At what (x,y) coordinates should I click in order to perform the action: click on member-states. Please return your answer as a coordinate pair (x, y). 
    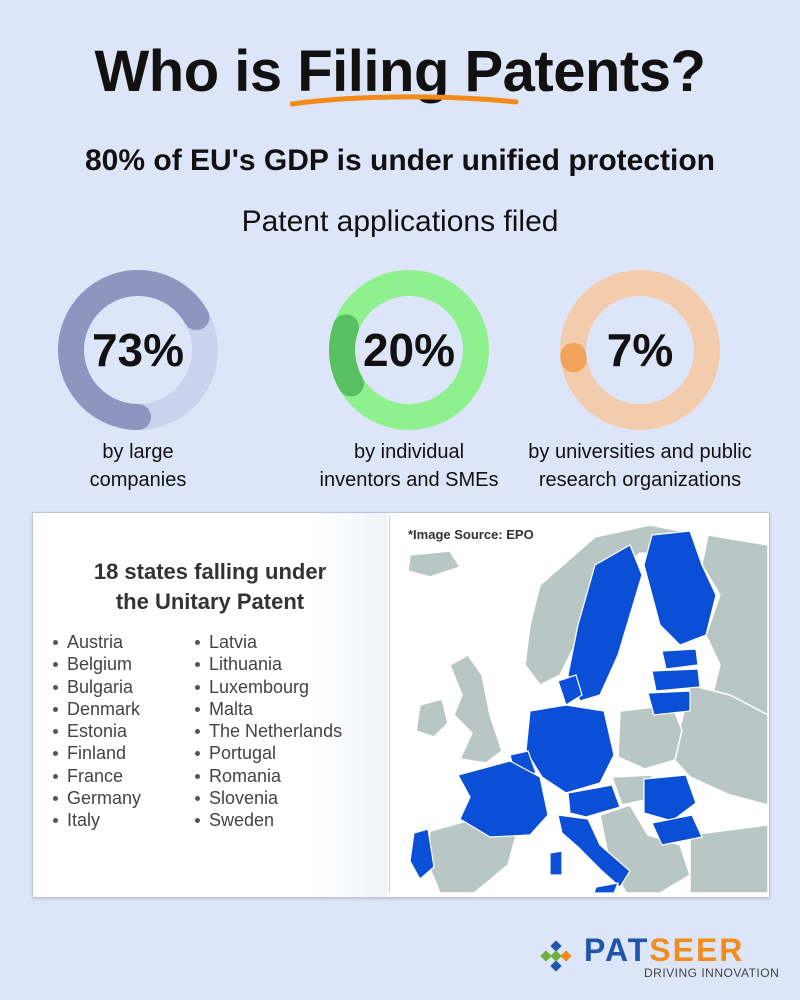
    Looking at the image, I should click on (563, 711).